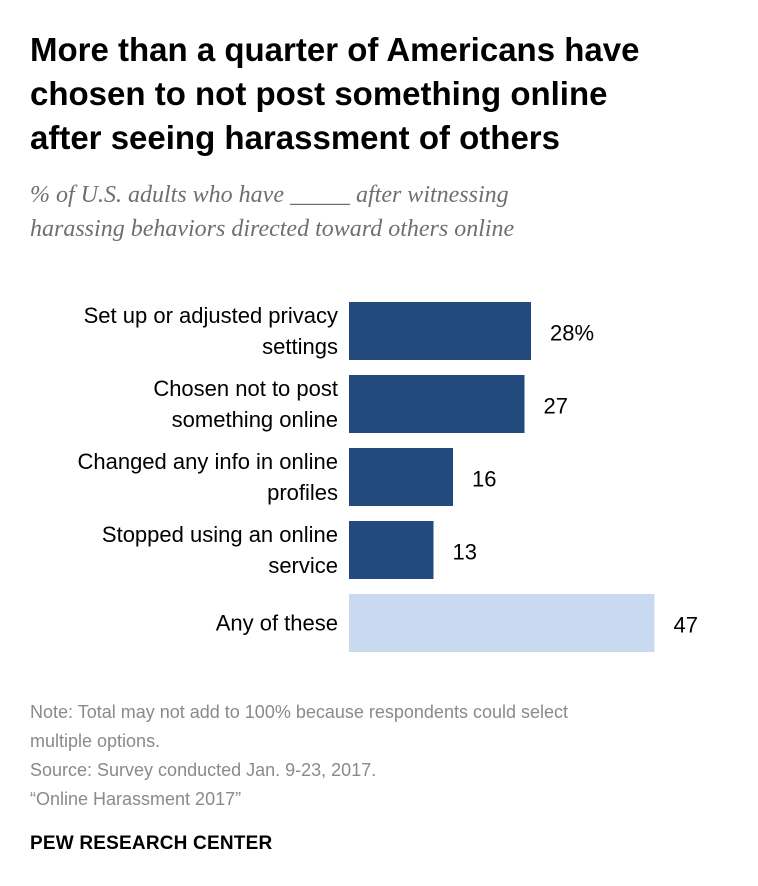  I want to click on category-label: Stopped using an online, so click(220, 534).